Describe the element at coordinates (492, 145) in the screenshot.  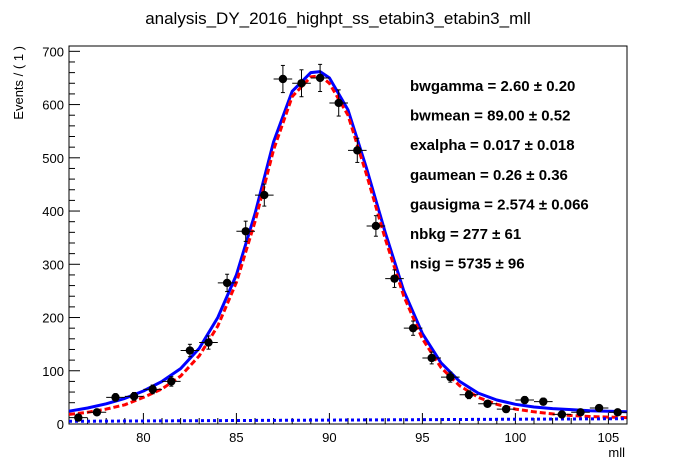
I see `fit-param-2: exalpha = 0.017 ± 0.018` at that location.